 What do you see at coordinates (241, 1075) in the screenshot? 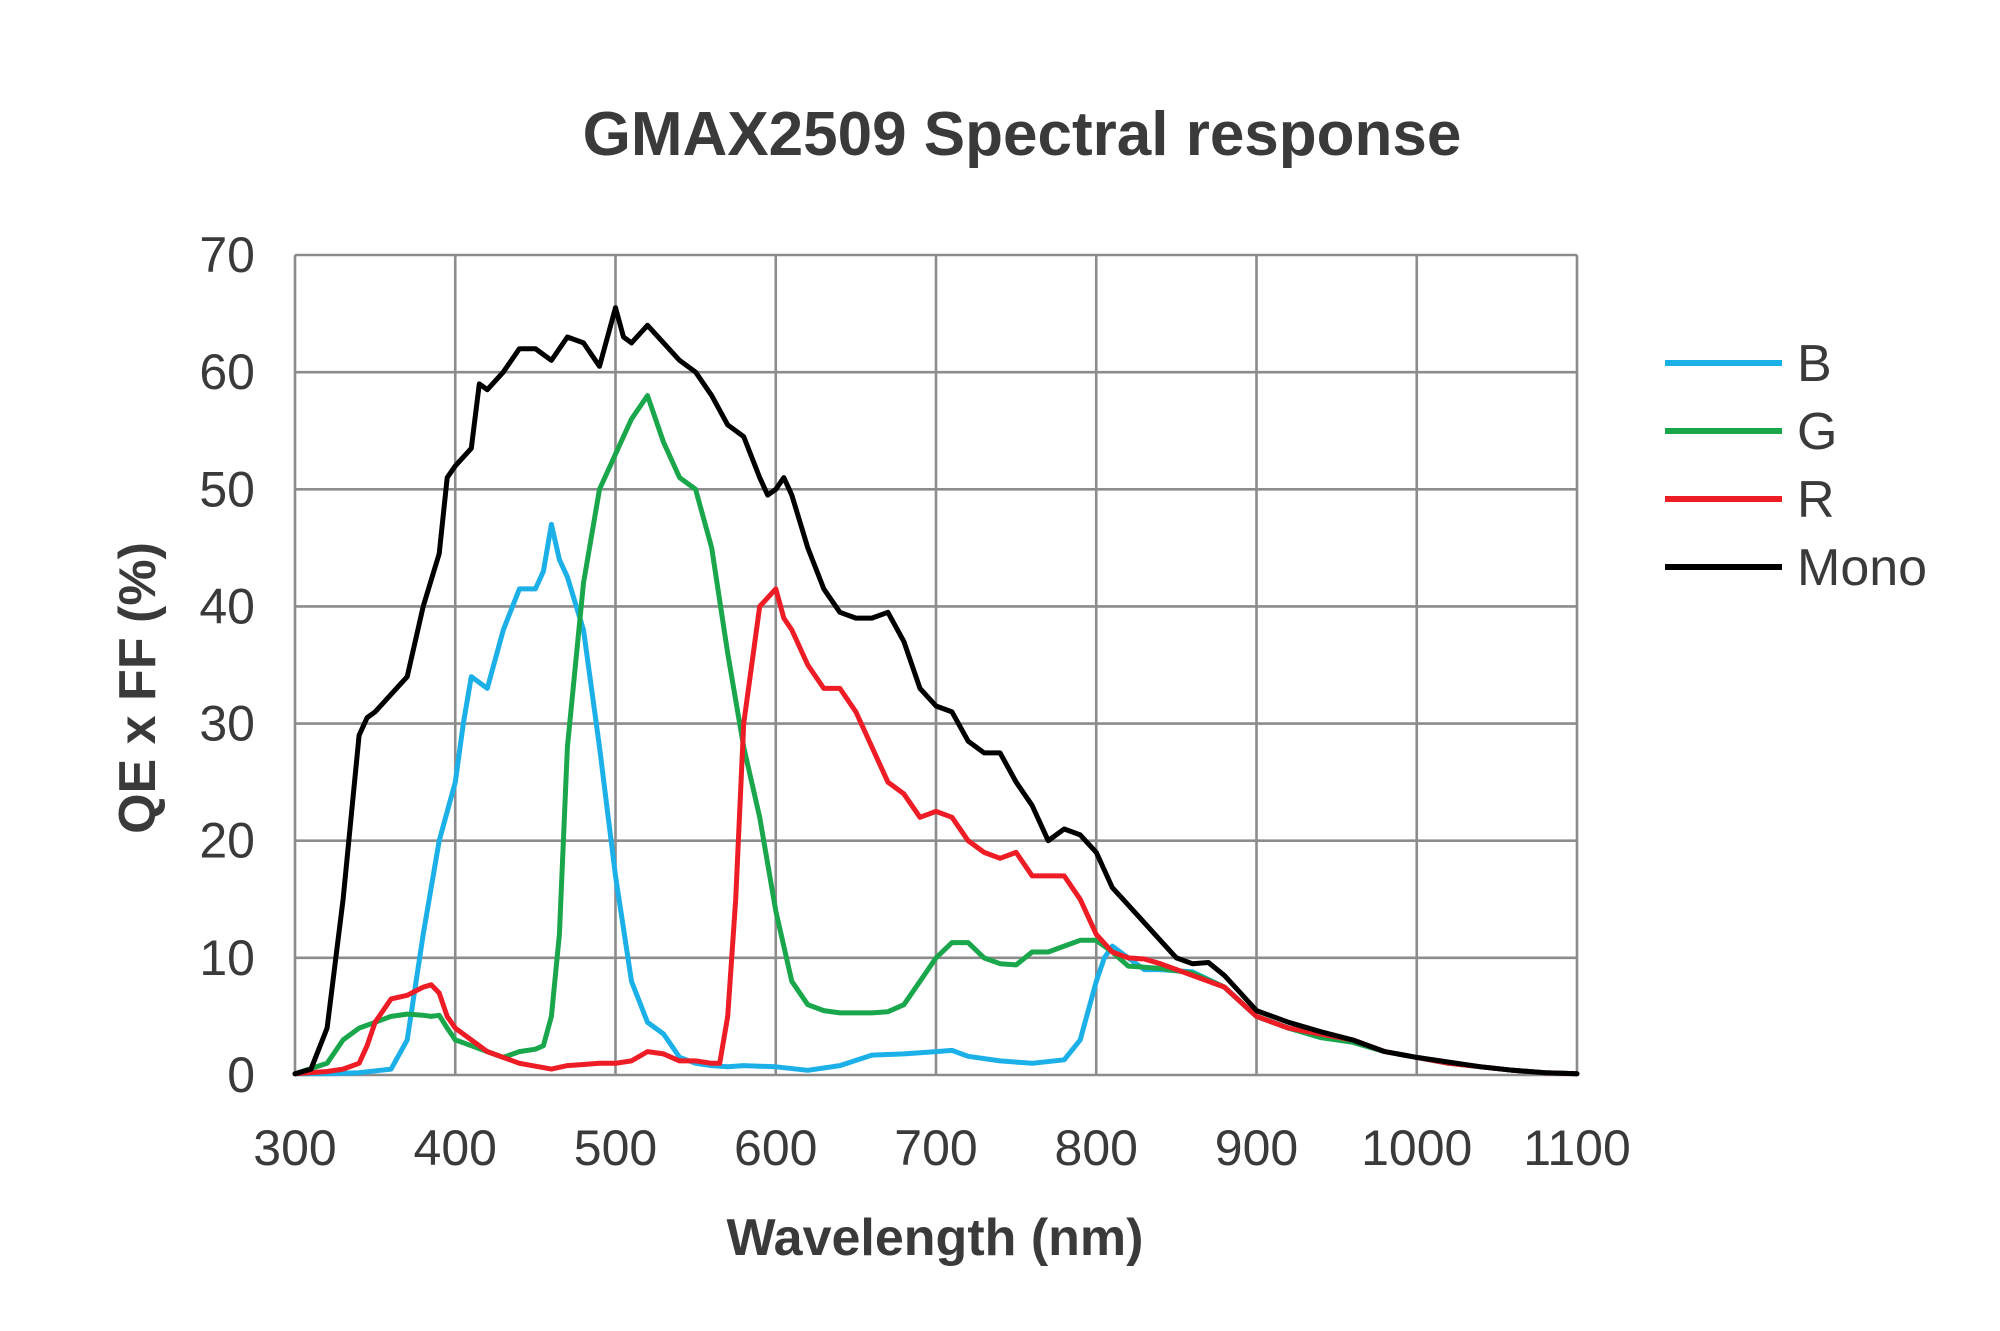
I see `y-tick-label: 0` at bounding box center [241, 1075].